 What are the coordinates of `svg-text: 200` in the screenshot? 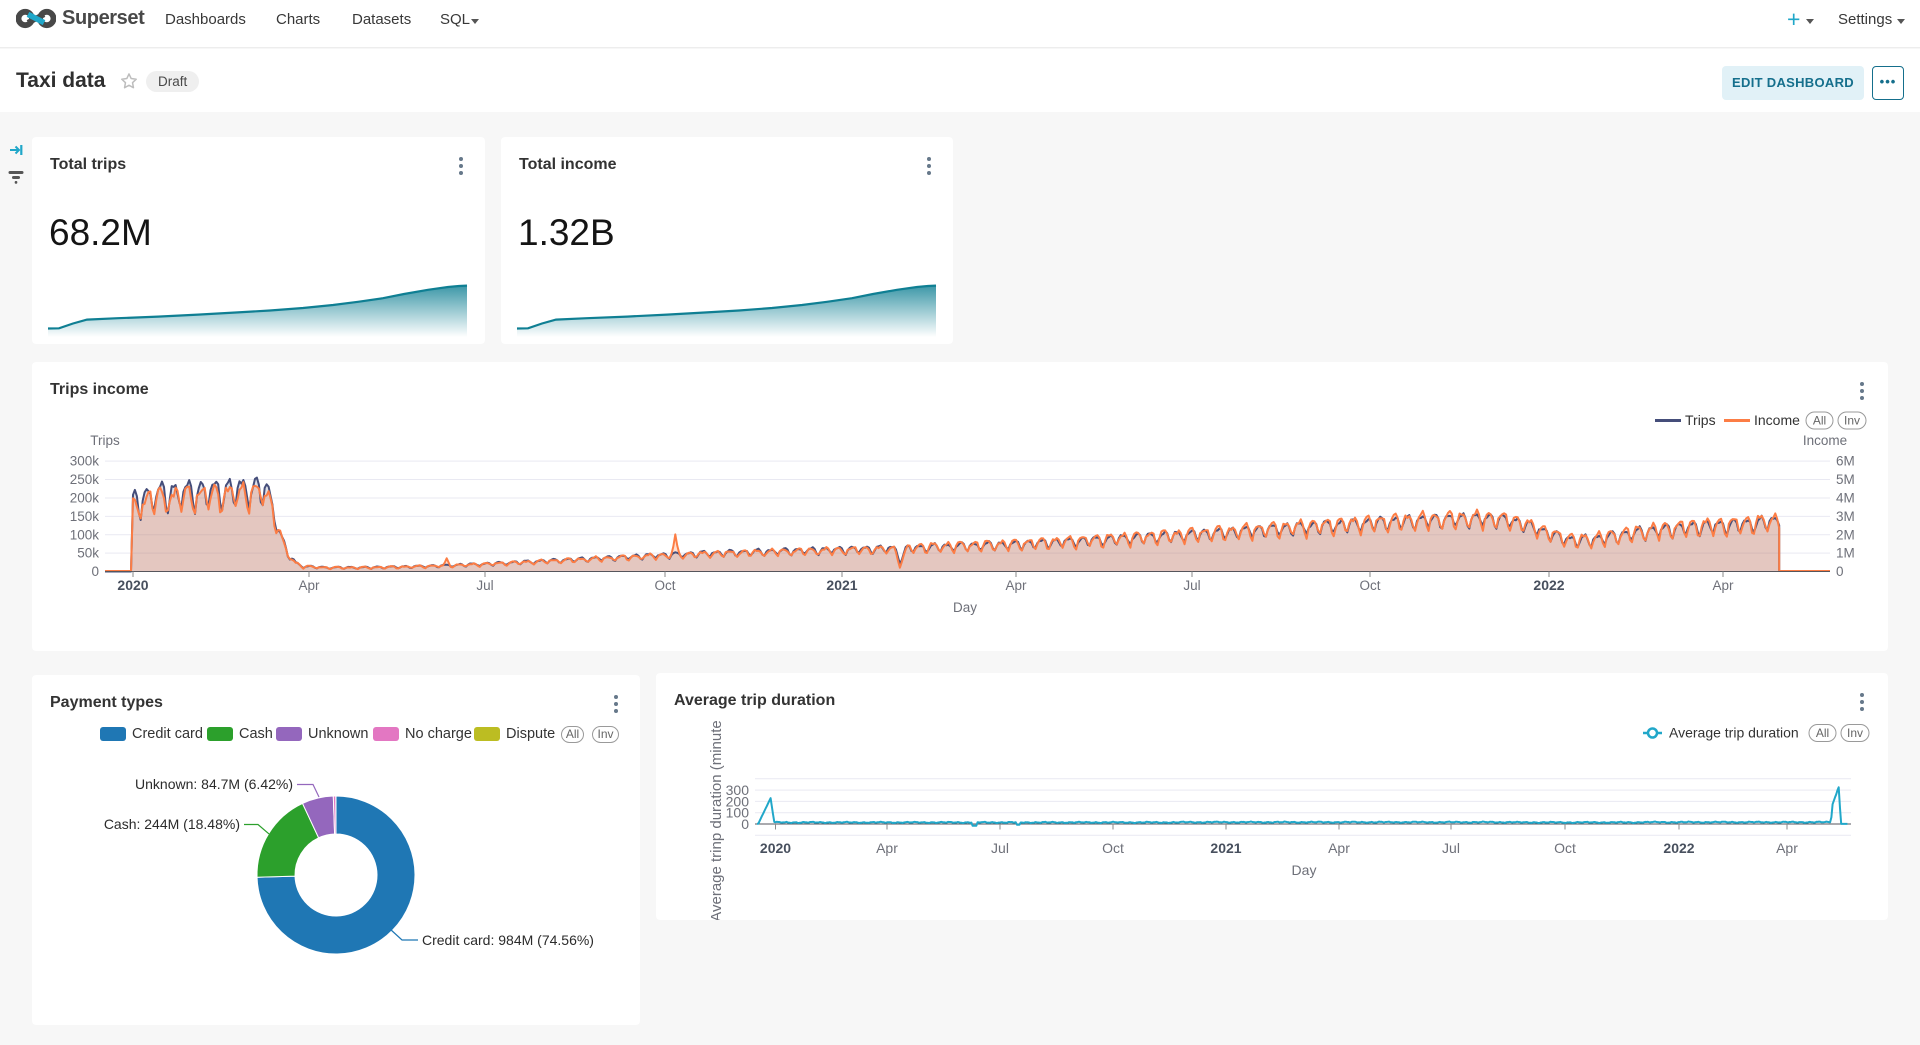 It's located at (738, 801).